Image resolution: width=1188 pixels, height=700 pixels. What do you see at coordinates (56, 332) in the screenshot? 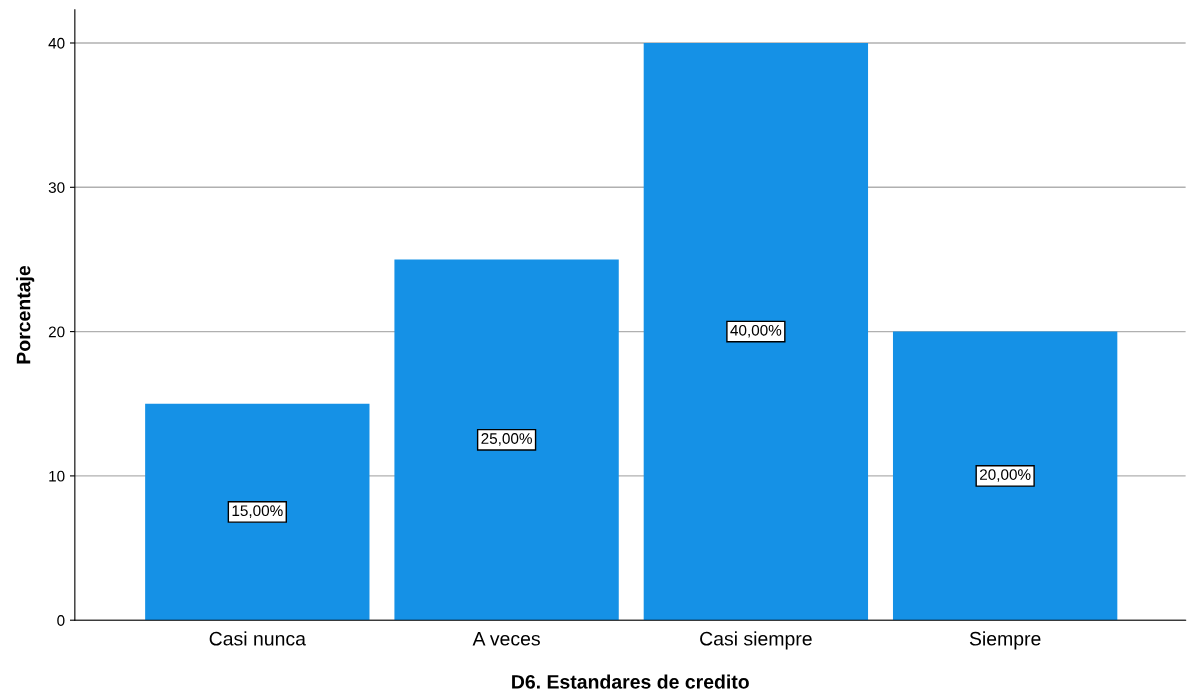
I see `y-tick-label: 20` at bounding box center [56, 332].